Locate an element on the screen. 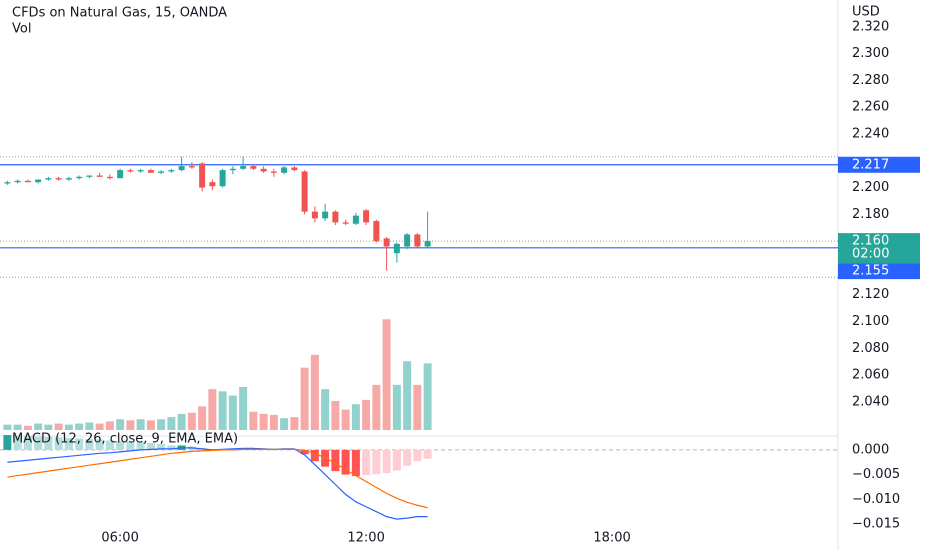 The height and width of the screenshot is (550, 932). x-tick-label: 06:00 is located at coordinates (119, 538).